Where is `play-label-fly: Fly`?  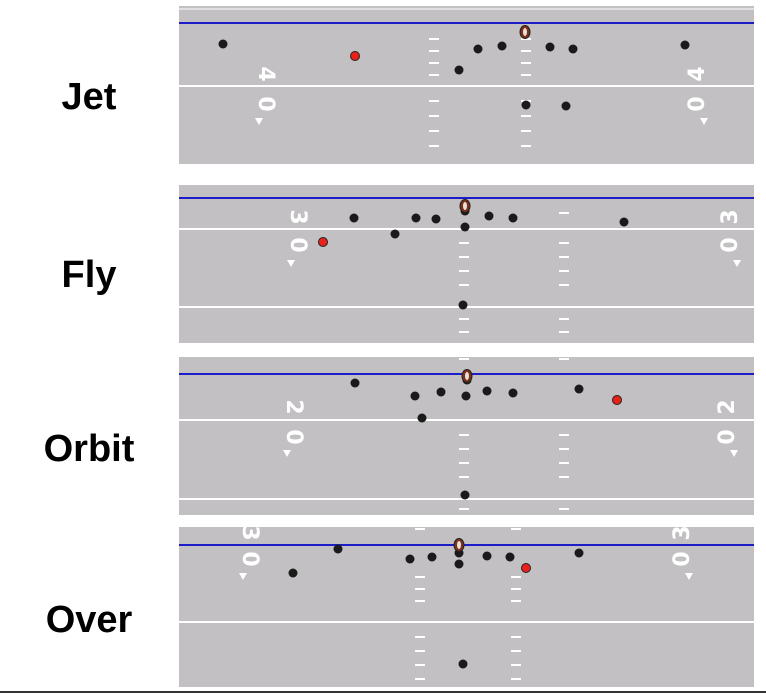
play-label-fly: Fly is located at coordinates (89, 275).